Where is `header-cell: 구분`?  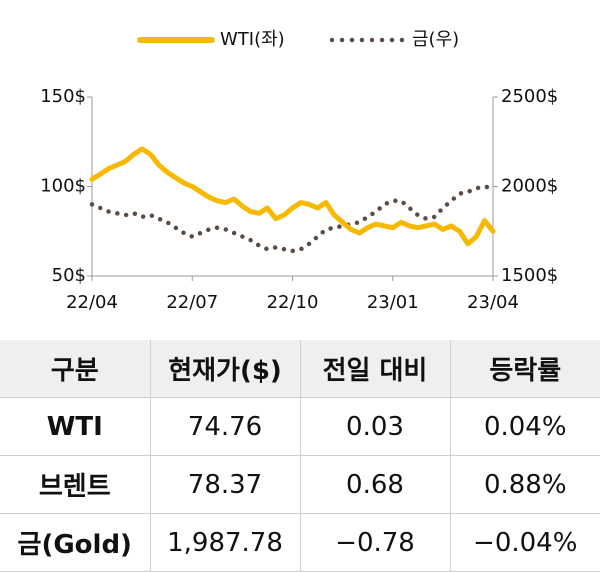
header-cell: 구분 is located at coordinates (75, 369).